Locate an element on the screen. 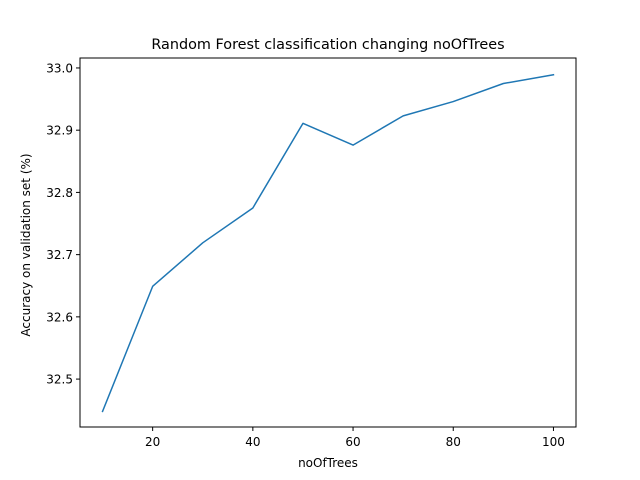 This screenshot has height=480, width=640. x-tick-label: 20 is located at coordinates (152, 442).